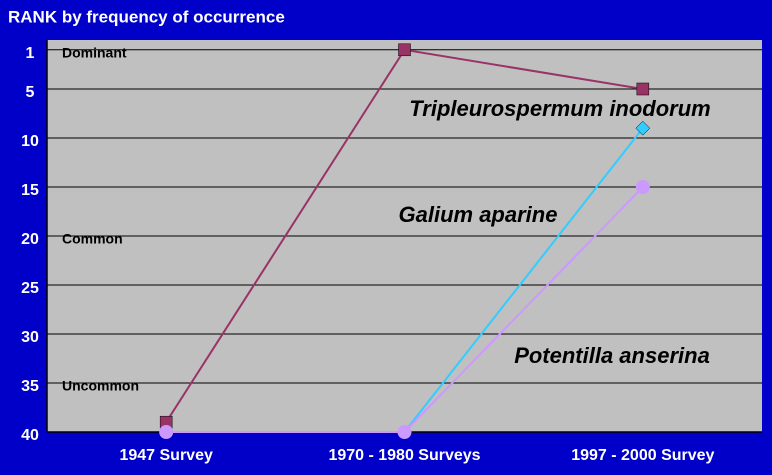 This screenshot has height=475, width=772. What do you see at coordinates (166, 455) in the screenshot?
I see `x-tick-label: 1947 Survey` at bounding box center [166, 455].